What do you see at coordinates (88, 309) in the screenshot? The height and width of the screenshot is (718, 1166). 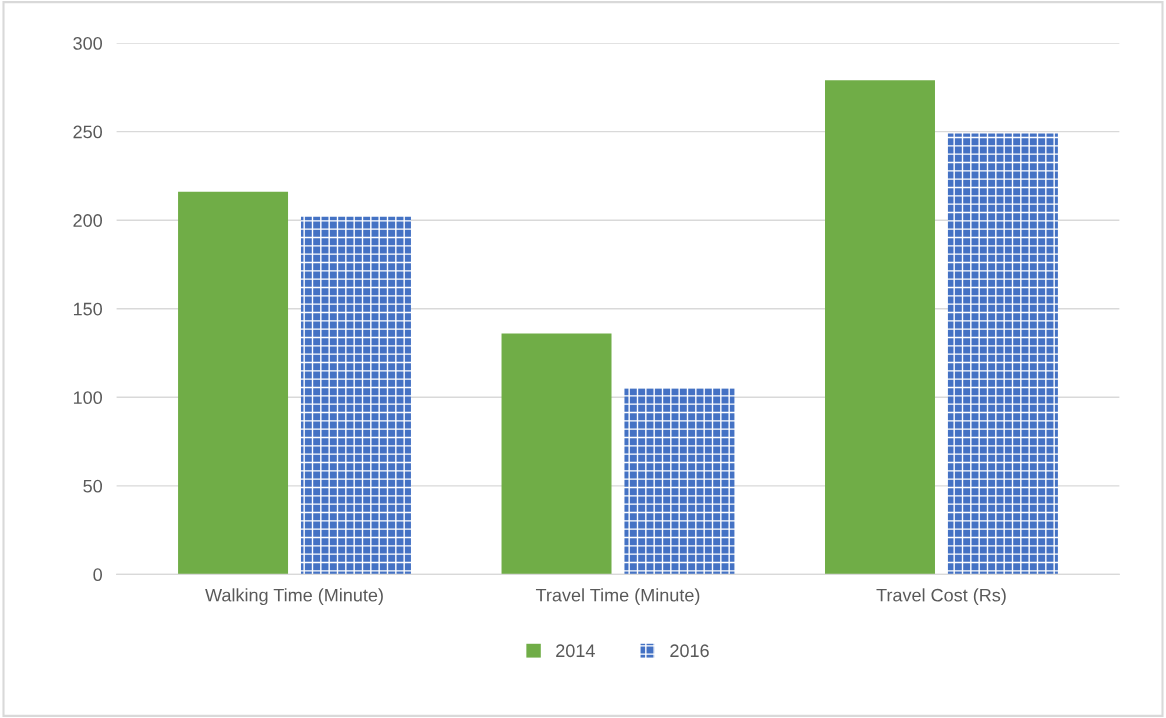 I see `y-tick-label: 150` at bounding box center [88, 309].